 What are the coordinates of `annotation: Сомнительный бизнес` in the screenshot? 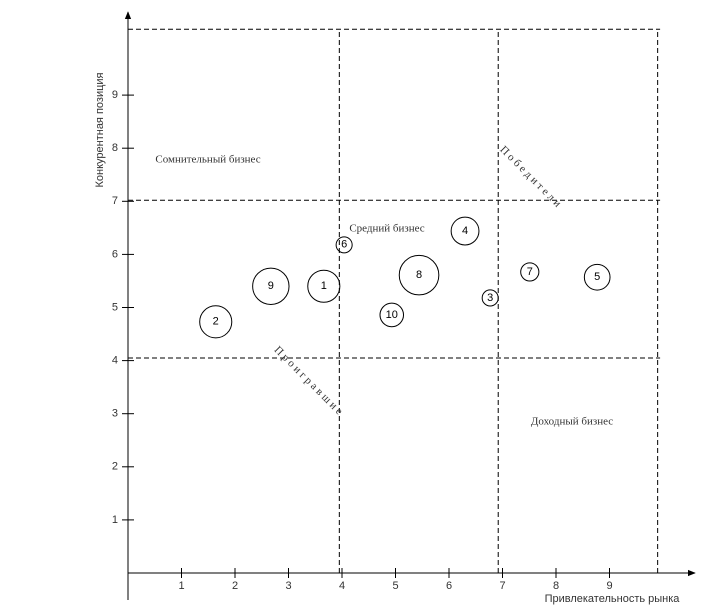 It's located at (207, 160).